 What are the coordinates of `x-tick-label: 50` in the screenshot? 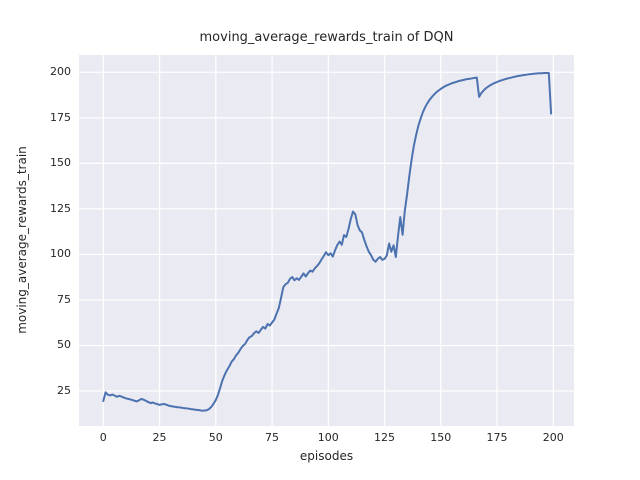 It's located at (215, 437).